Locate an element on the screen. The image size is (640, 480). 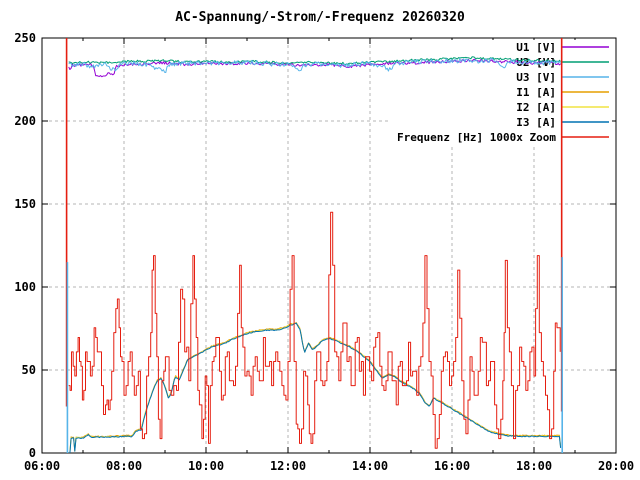
series-u2-line is located at coordinates (314, 61).